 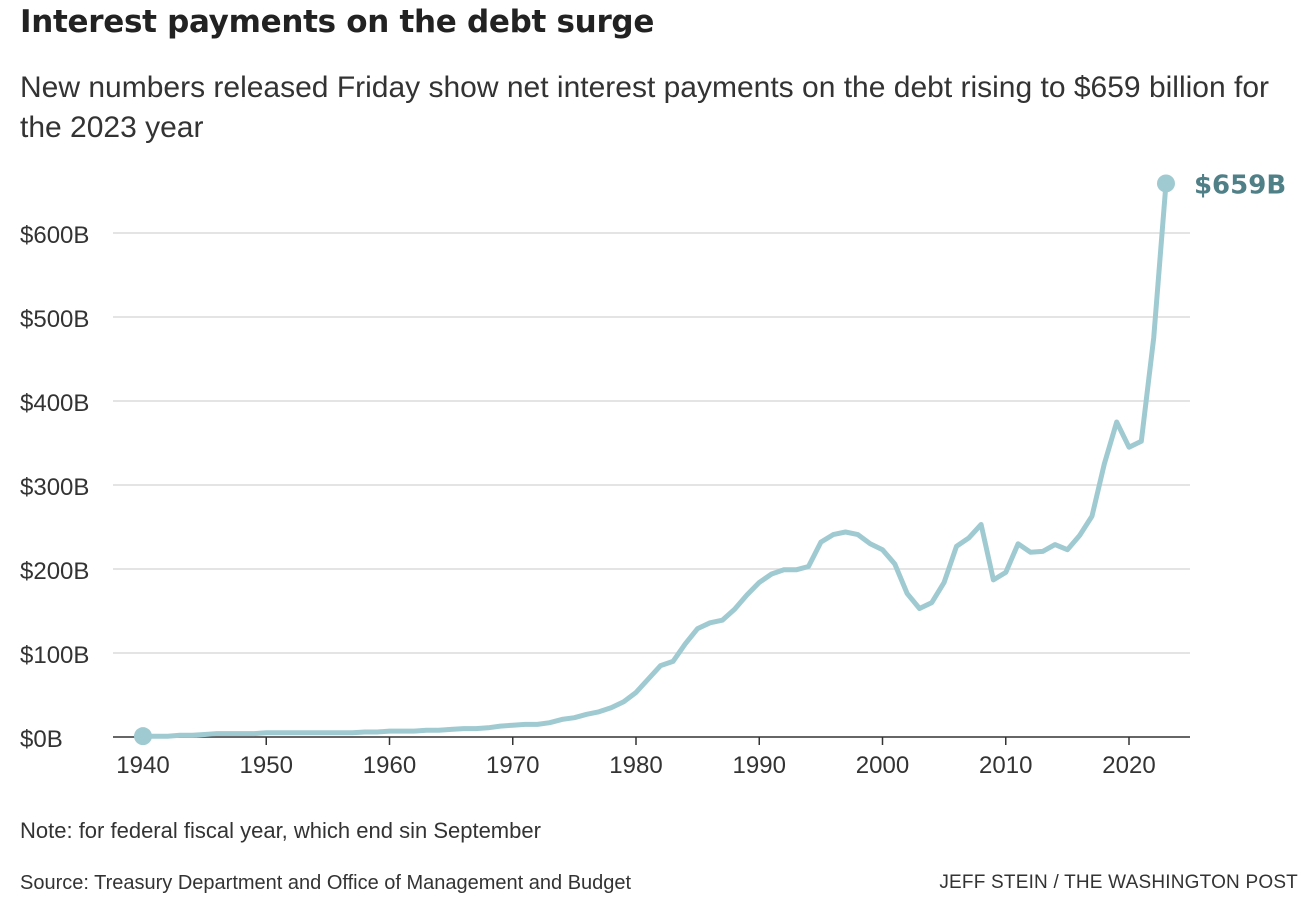 I want to click on y-axis-ticks: $0B $100B $200B $300B $400B $500B $600B, so click(x=54, y=487).